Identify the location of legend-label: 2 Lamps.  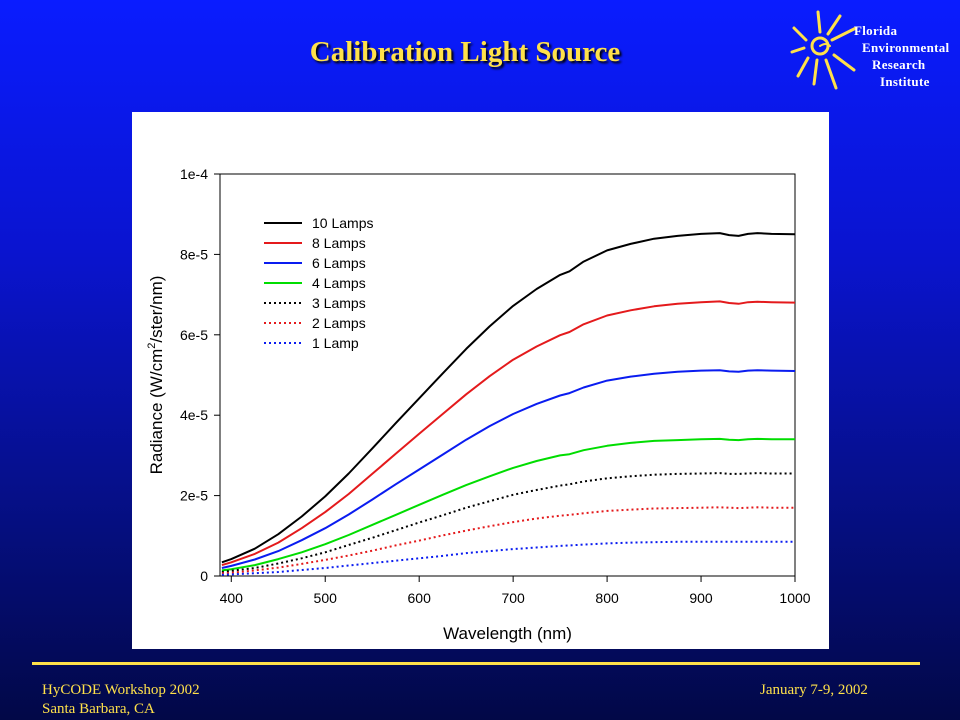
(339, 323).